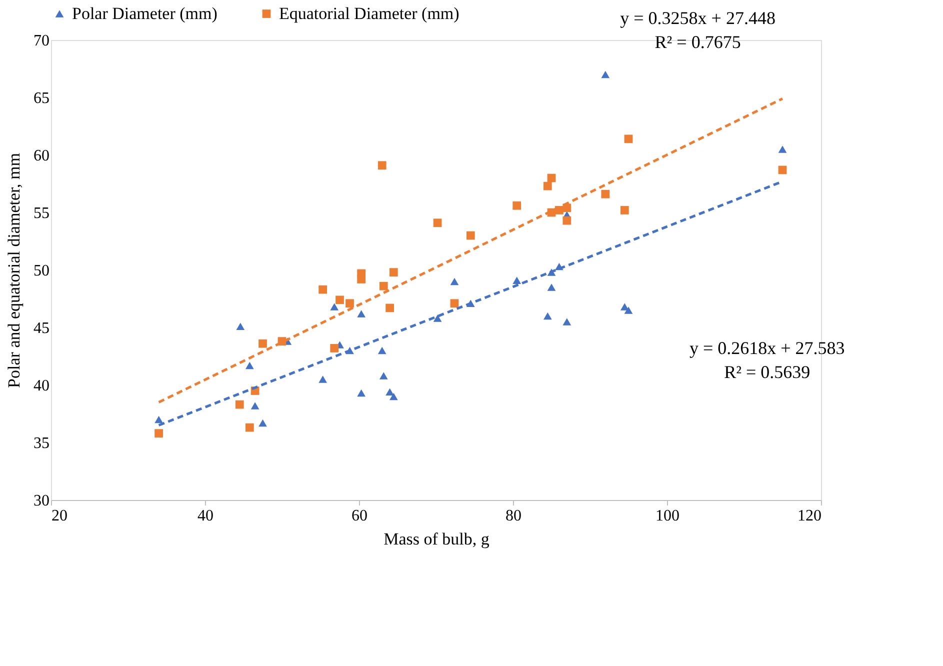  What do you see at coordinates (42, 328) in the screenshot?
I see `y-tick-label: 45` at bounding box center [42, 328].